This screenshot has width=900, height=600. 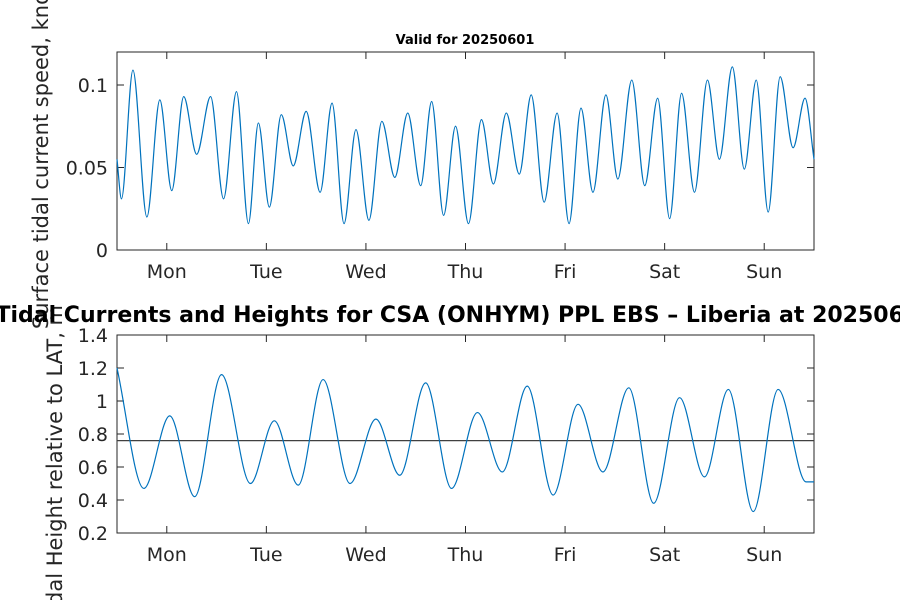 I want to click on current-xtick-label: Fri, so click(x=565, y=272).